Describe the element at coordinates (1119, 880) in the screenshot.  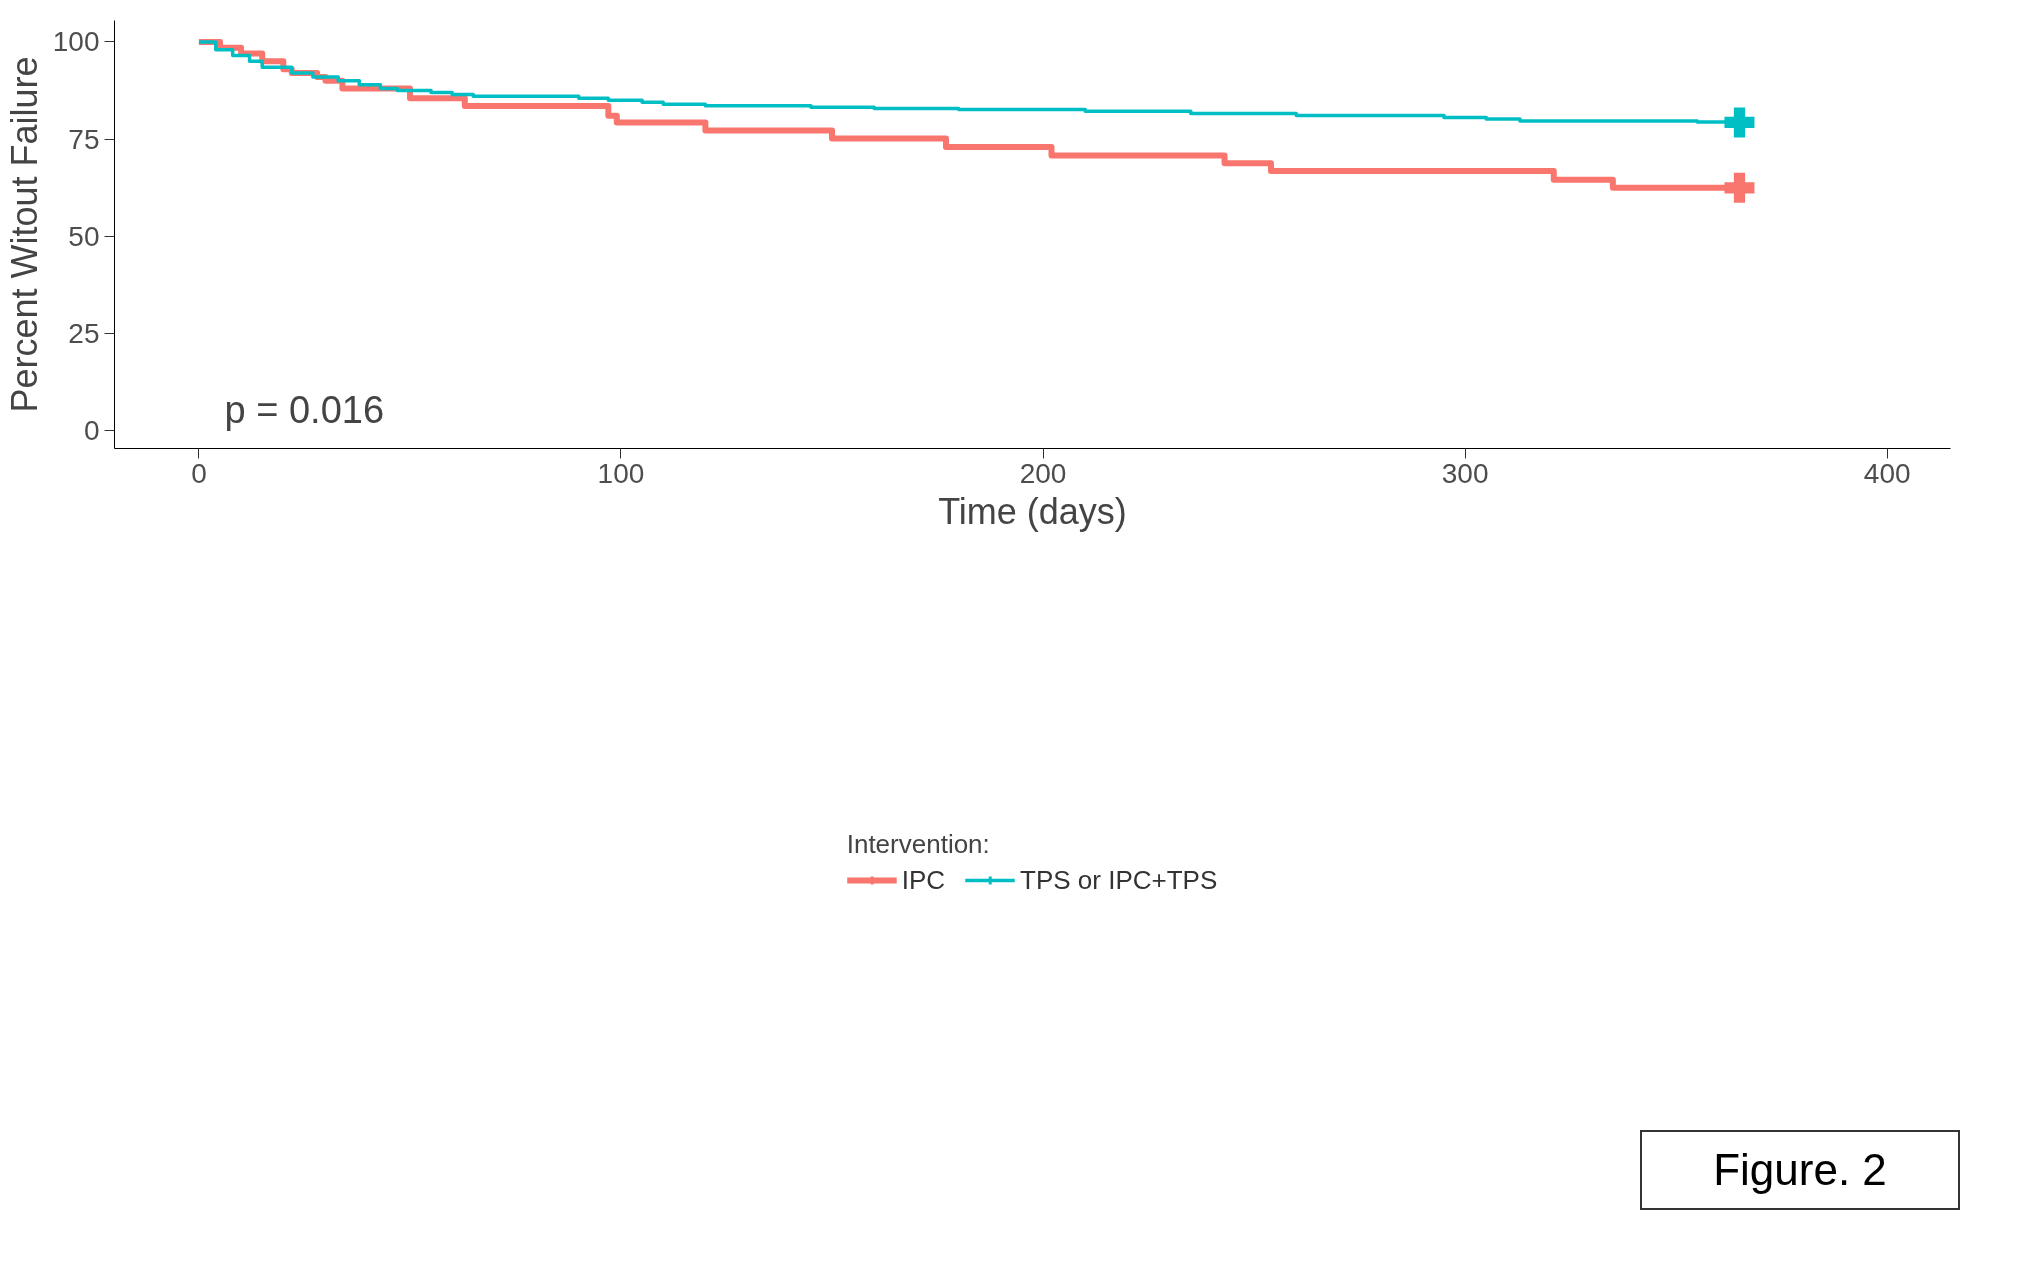
I see `legend-label: TPS or IPC+TPS` at that location.